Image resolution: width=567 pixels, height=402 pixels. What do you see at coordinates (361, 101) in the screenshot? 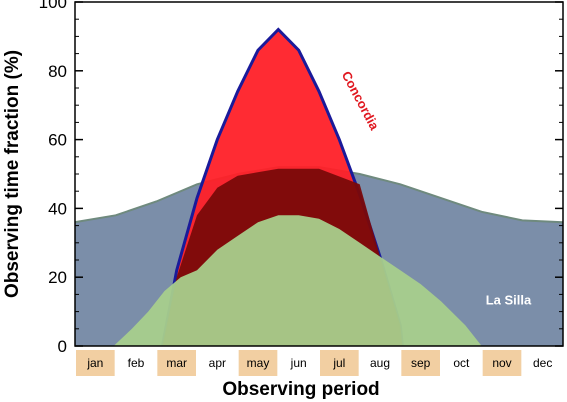
I see `concordia-label: Concordia` at bounding box center [361, 101].